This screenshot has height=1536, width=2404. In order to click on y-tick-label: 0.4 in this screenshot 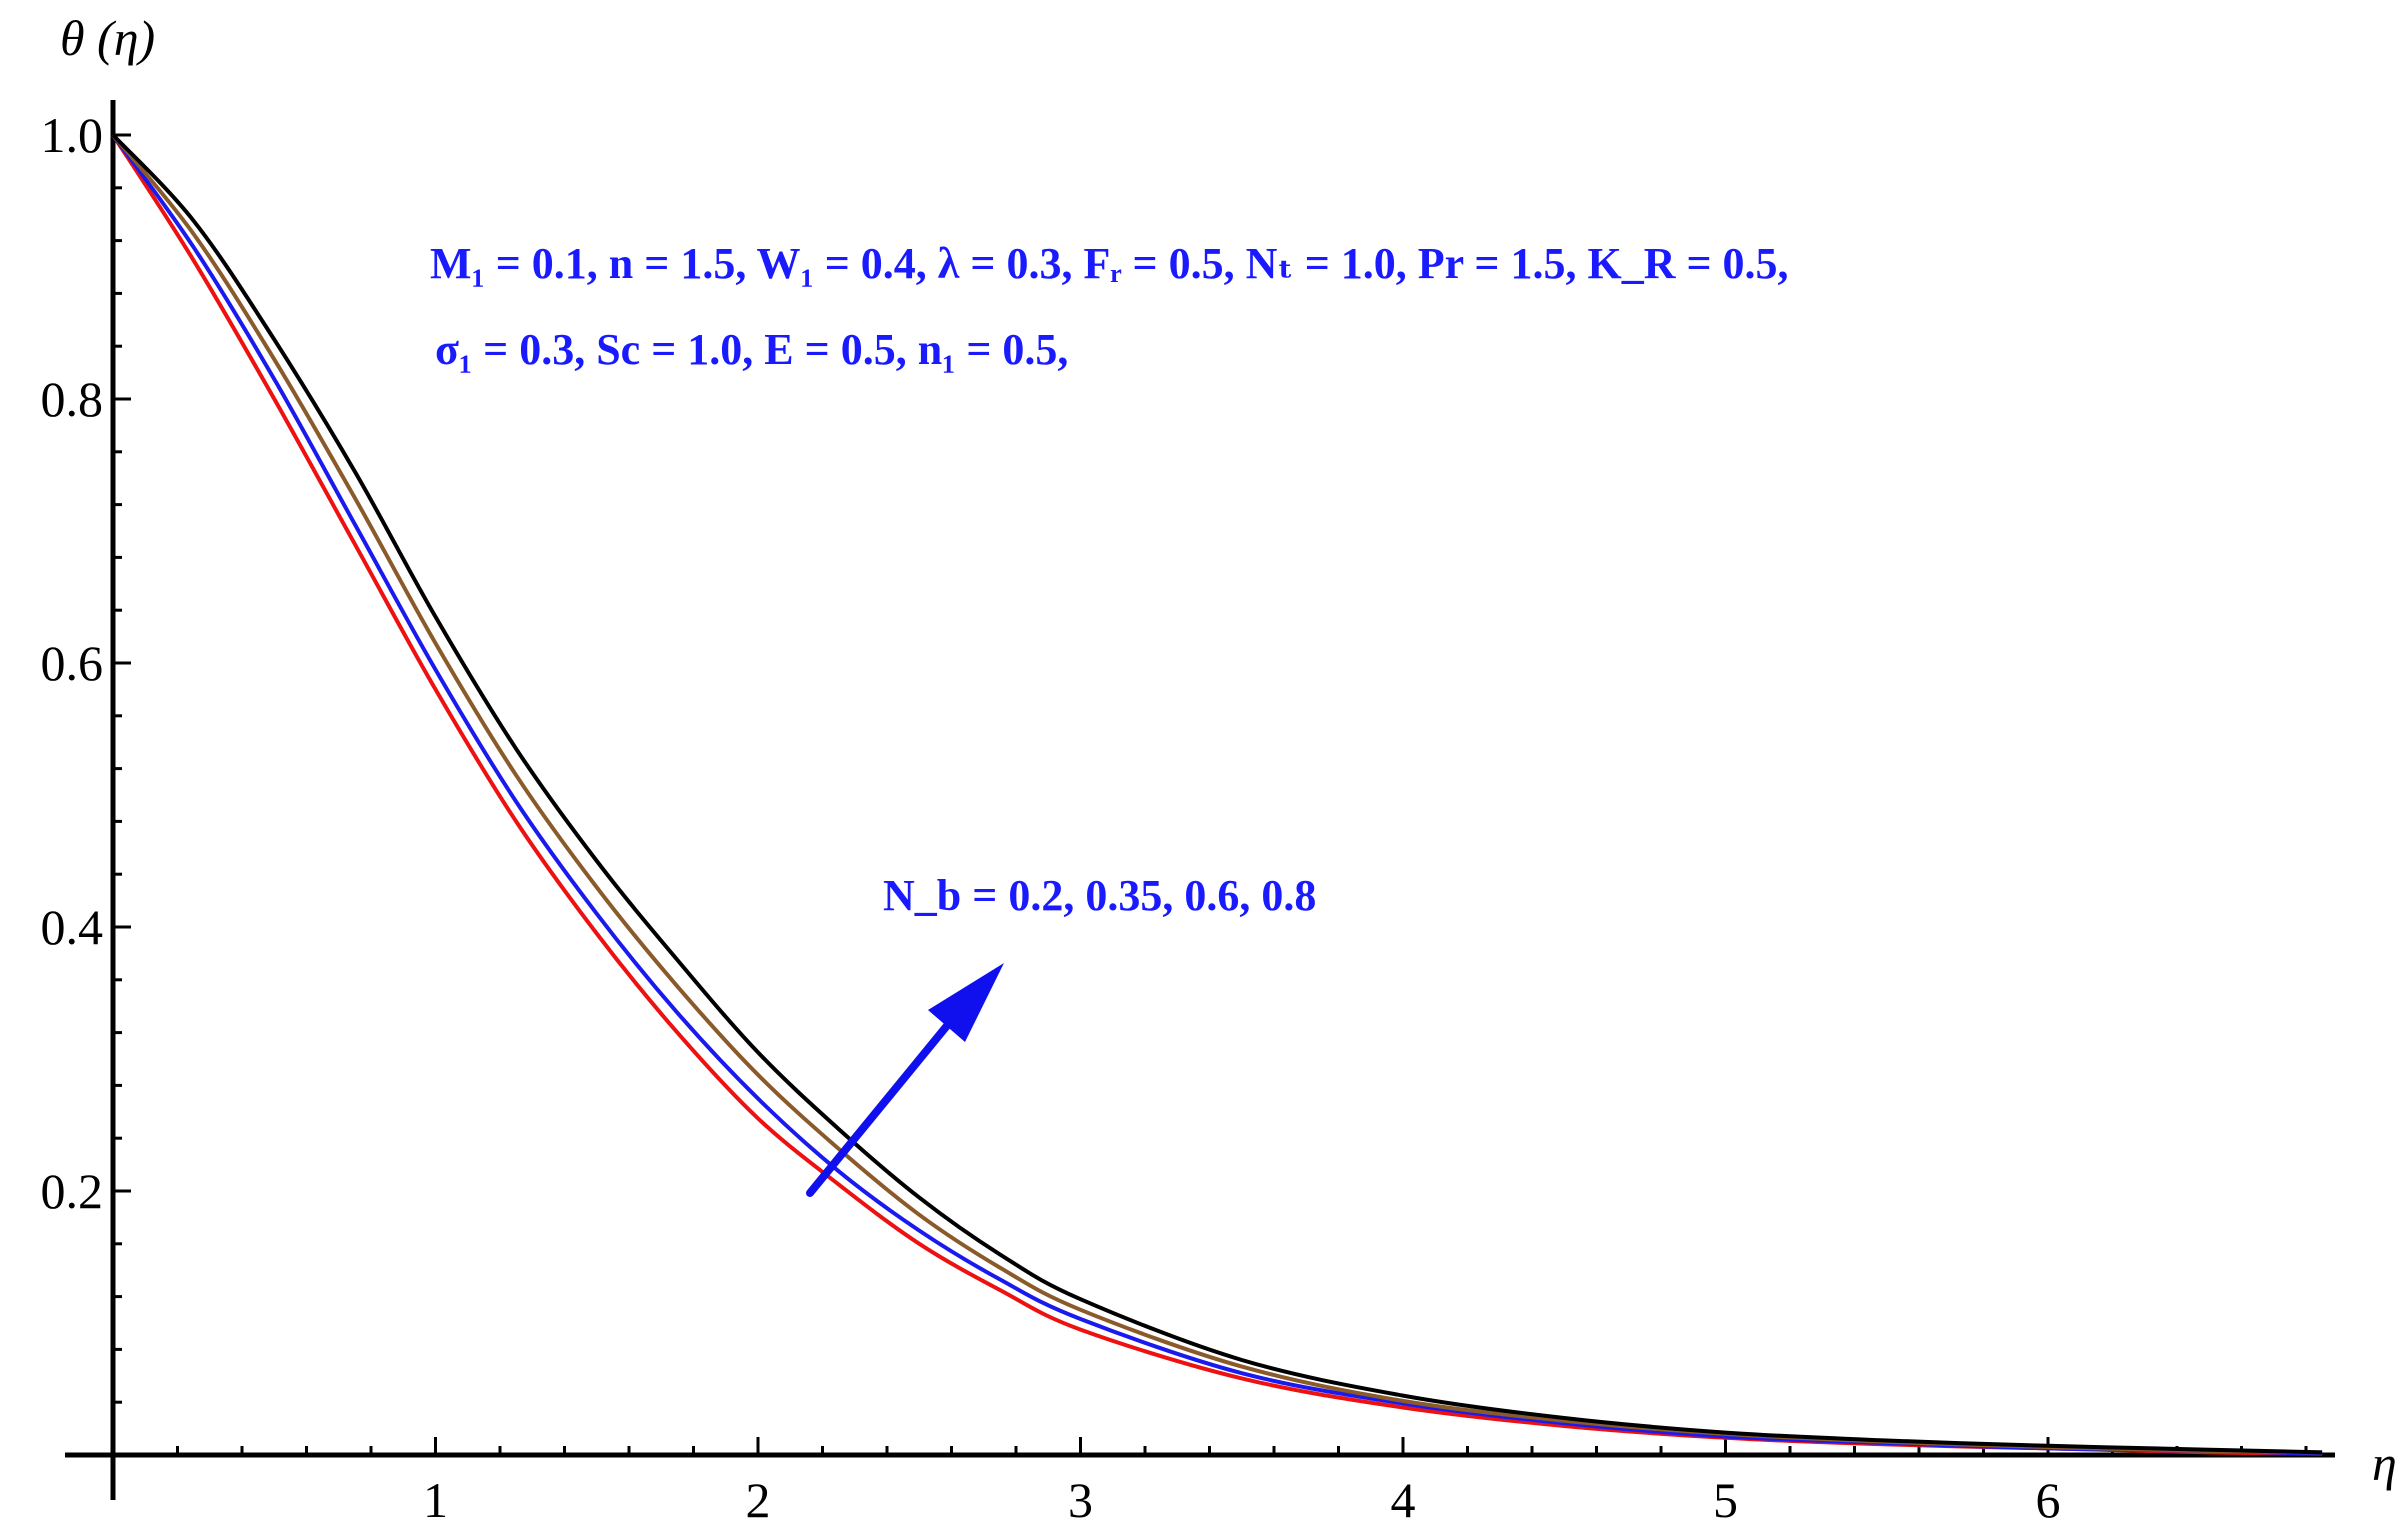, I will do `click(72, 927)`.